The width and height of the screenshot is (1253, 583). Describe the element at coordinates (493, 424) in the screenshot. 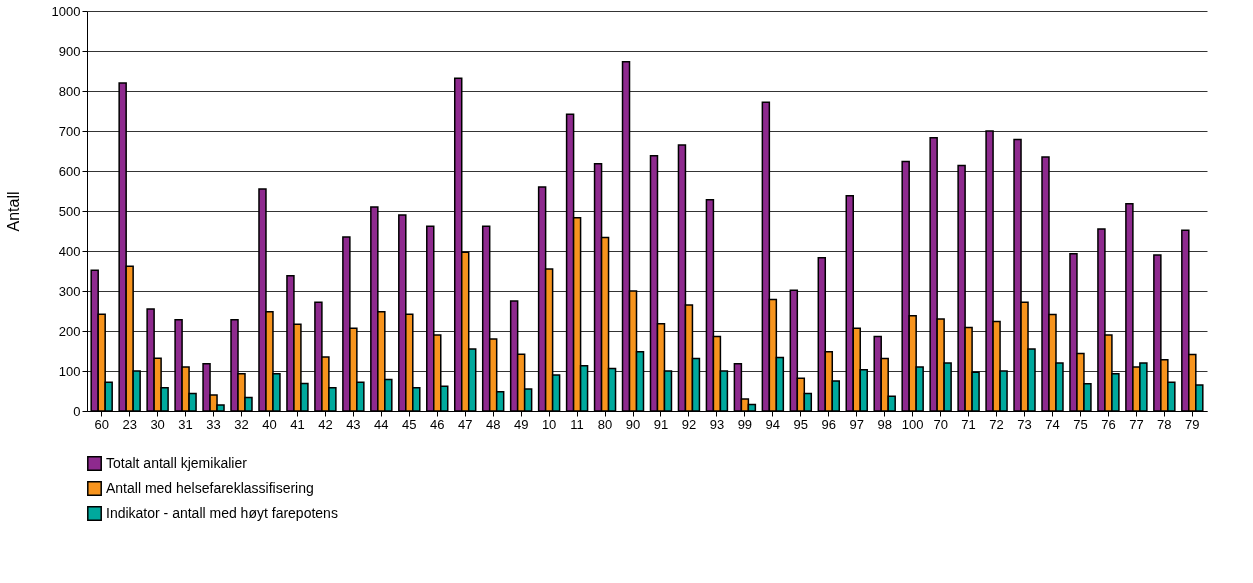

I see `x-tick-label: 48` at that location.